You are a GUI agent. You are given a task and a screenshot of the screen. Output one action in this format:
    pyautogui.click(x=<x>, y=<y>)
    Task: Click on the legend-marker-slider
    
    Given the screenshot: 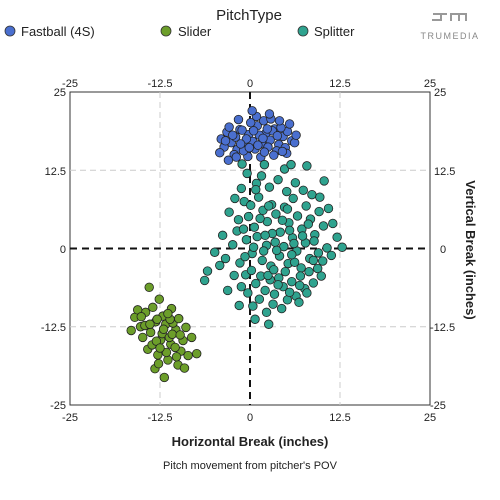 What is the action you would take?
    pyautogui.click(x=166, y=31)
    